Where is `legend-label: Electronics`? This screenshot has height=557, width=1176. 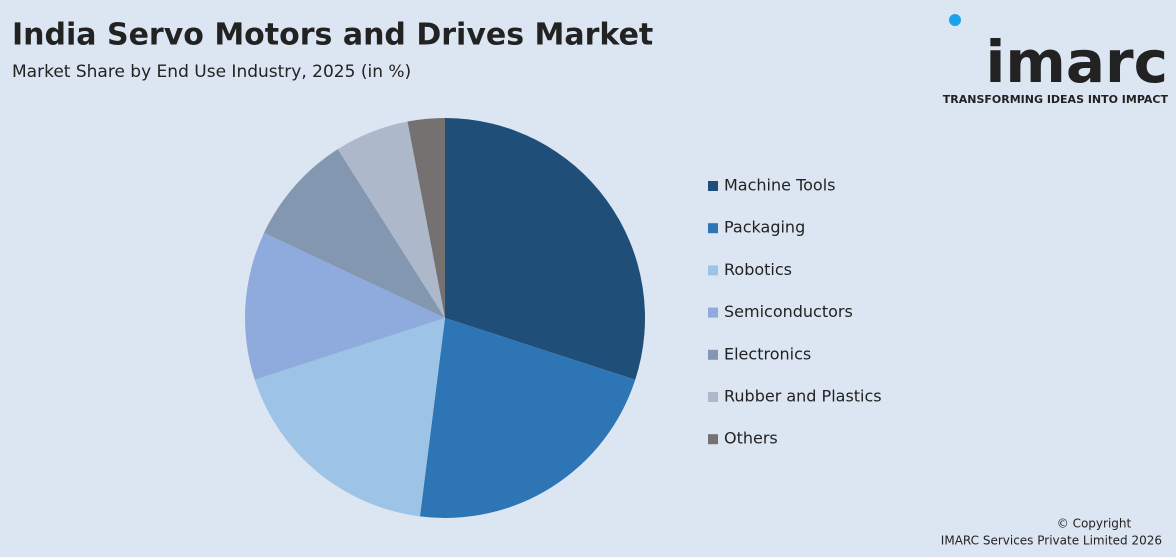 legend-label: Electronics is located at coordinates (767, 353).